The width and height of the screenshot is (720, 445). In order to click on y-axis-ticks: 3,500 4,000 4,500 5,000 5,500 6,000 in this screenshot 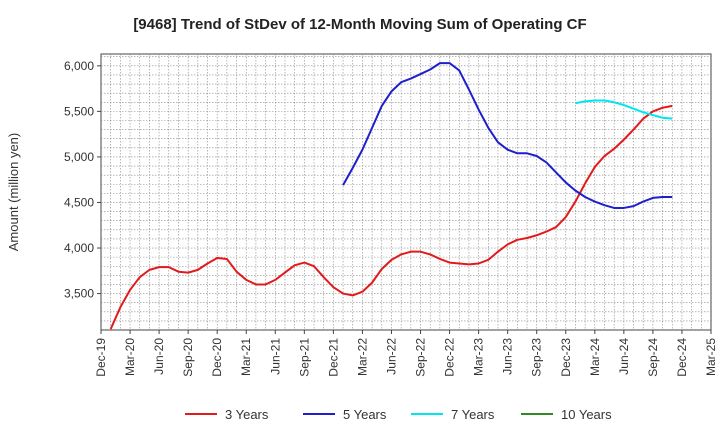, I will do `click(82, 180)`.